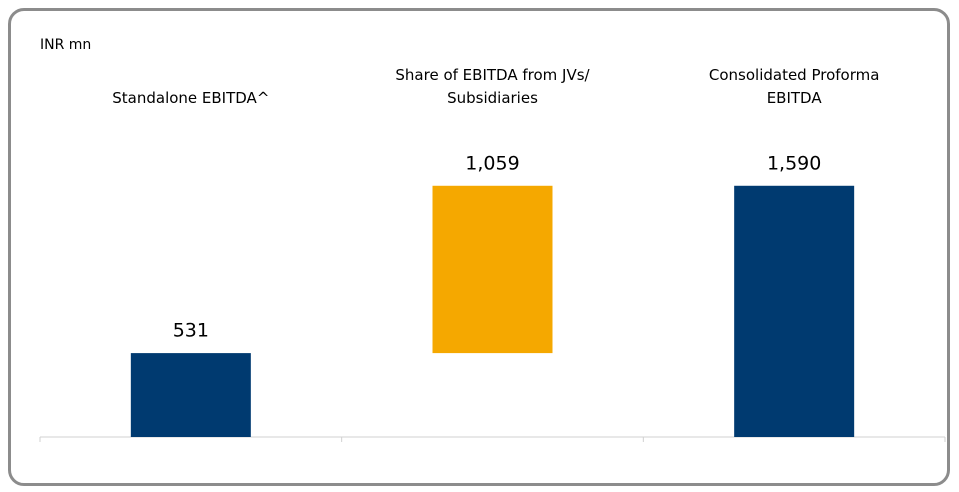 Image resolution: width=959 pixels, height=492 pixels. I want to click on category-label: Consolidated Proforma EBITDA, so click(794, 86).